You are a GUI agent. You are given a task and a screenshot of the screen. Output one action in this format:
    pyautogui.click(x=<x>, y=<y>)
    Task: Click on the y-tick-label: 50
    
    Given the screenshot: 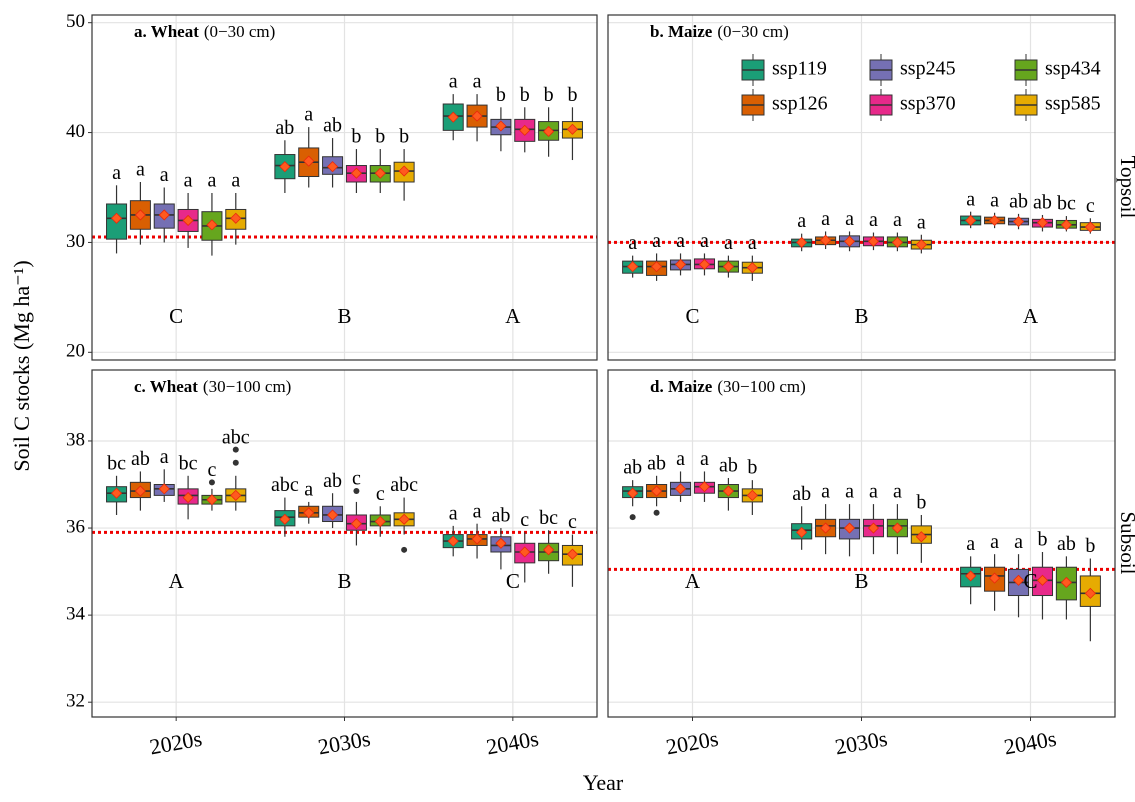 What is the action you would take?
    pyautogui.click(x=75, y=21)
    